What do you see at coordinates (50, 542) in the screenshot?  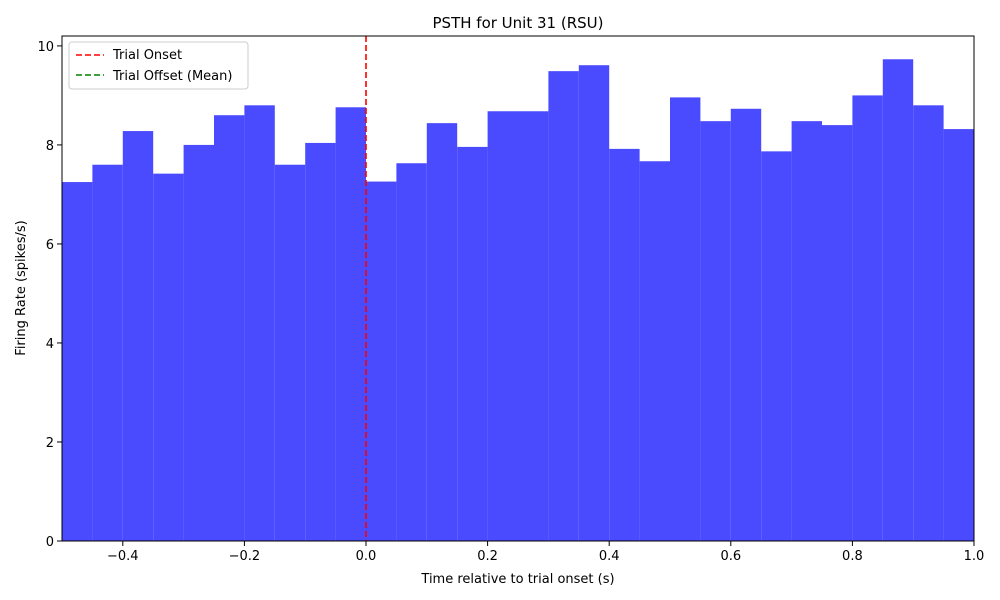 I see `y-tick-label: 0` at bounding box center [50, 542].